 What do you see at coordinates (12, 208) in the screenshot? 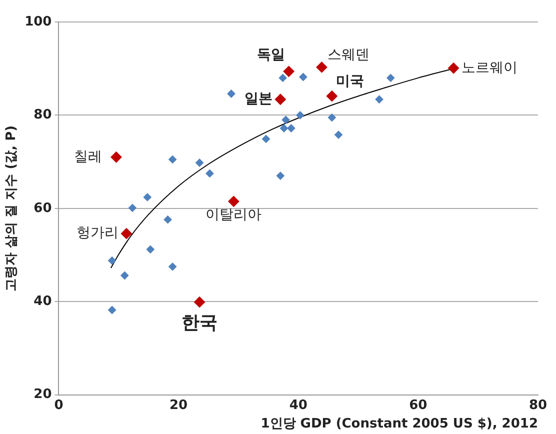
I see `y-axis-title: 고령자 삶의 질 지수 (값, P)` at bounding box center [12, 208].